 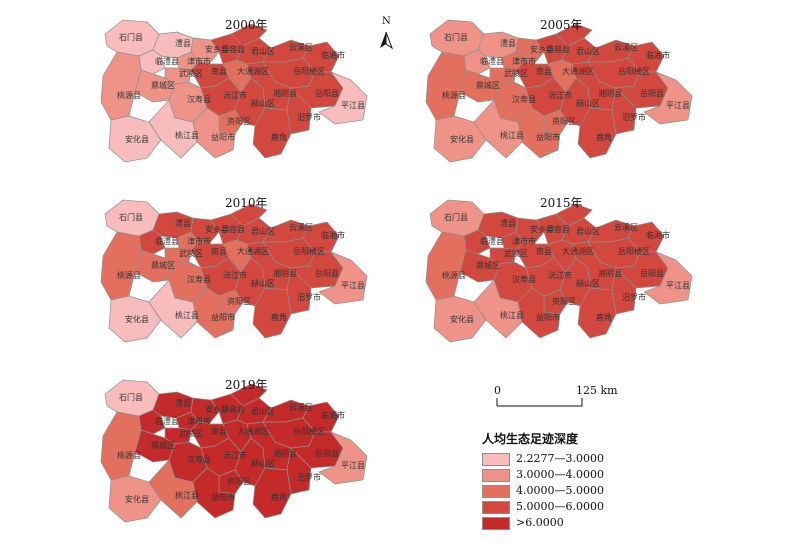 I want to click on scale-end-label: 125 km, so click(x=597, y=390).